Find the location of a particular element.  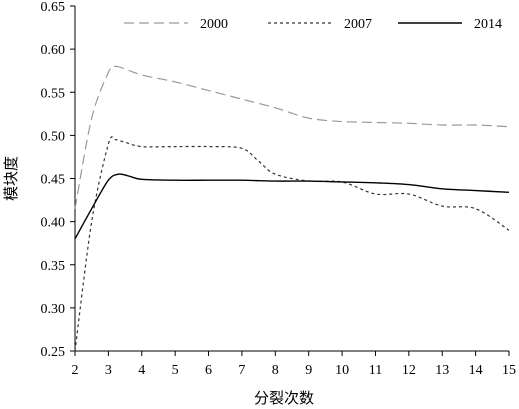

y-tick-label: 0.55 is located at coordinates (53, 93).